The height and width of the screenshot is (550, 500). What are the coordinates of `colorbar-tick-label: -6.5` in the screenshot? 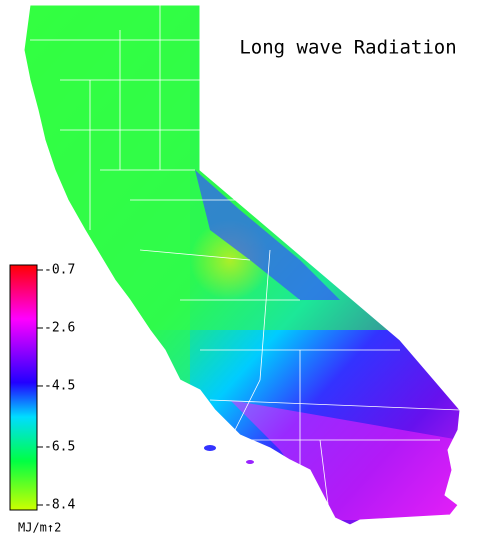 It's located at (59, 447).